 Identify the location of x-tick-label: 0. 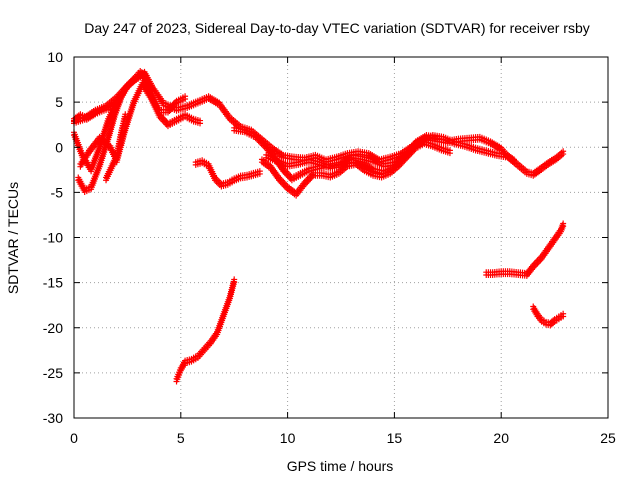
(74, 438).